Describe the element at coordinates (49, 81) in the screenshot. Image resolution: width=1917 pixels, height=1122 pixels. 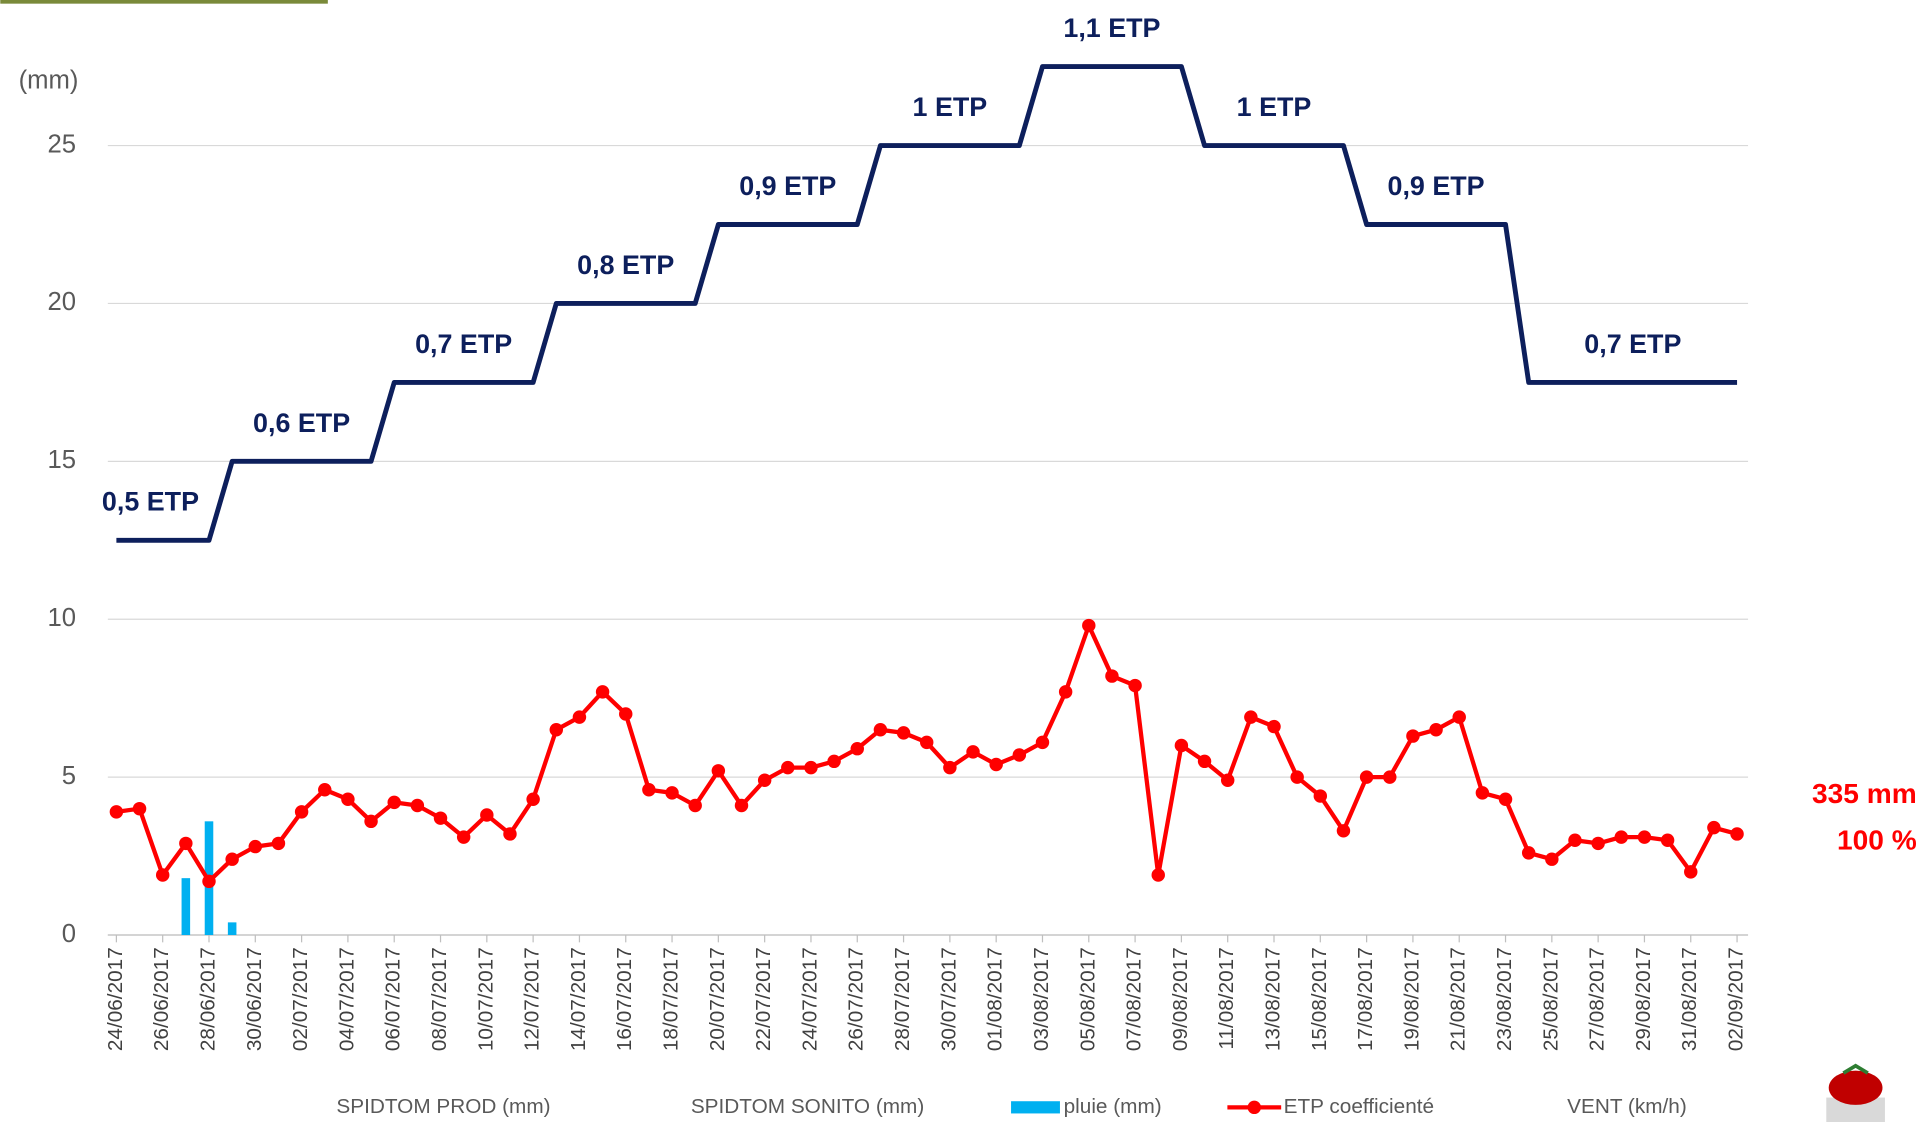
I see `y-axis-label: (mm)` at that location.